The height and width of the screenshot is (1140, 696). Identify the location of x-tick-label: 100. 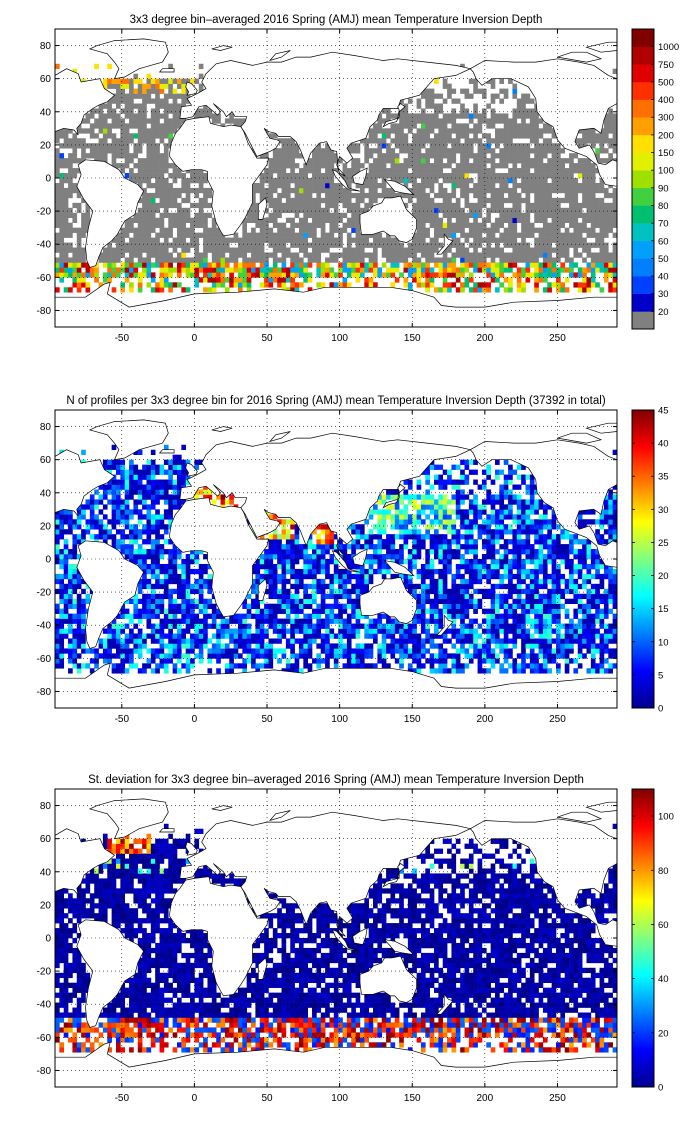
(339, 338).